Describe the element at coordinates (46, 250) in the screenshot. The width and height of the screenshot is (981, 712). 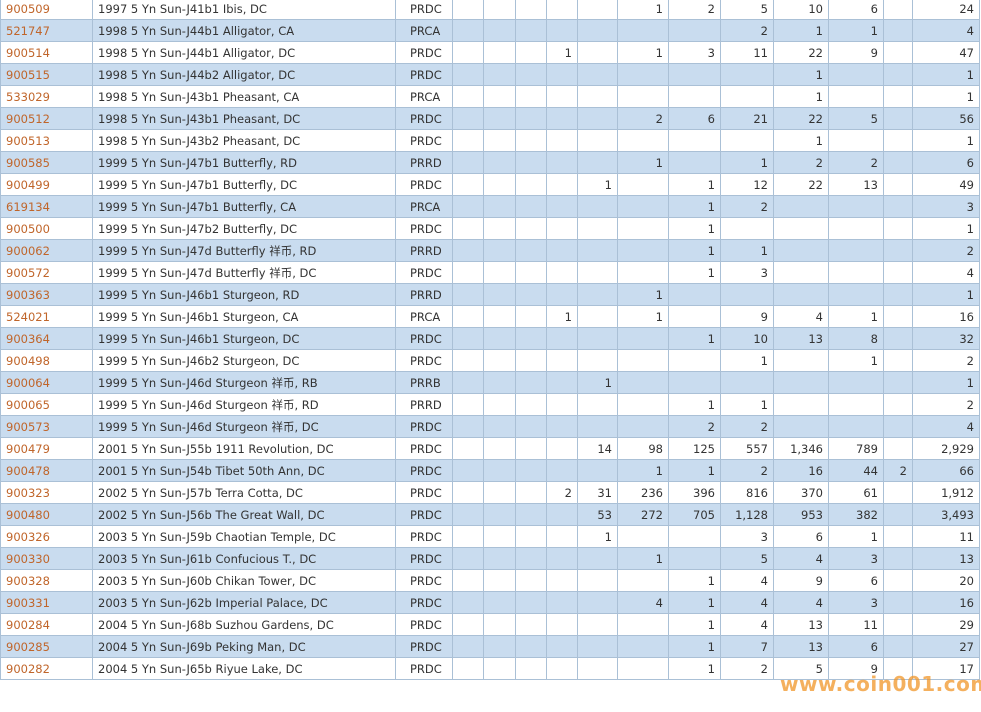
I see `cert-code: 900062` at that location.